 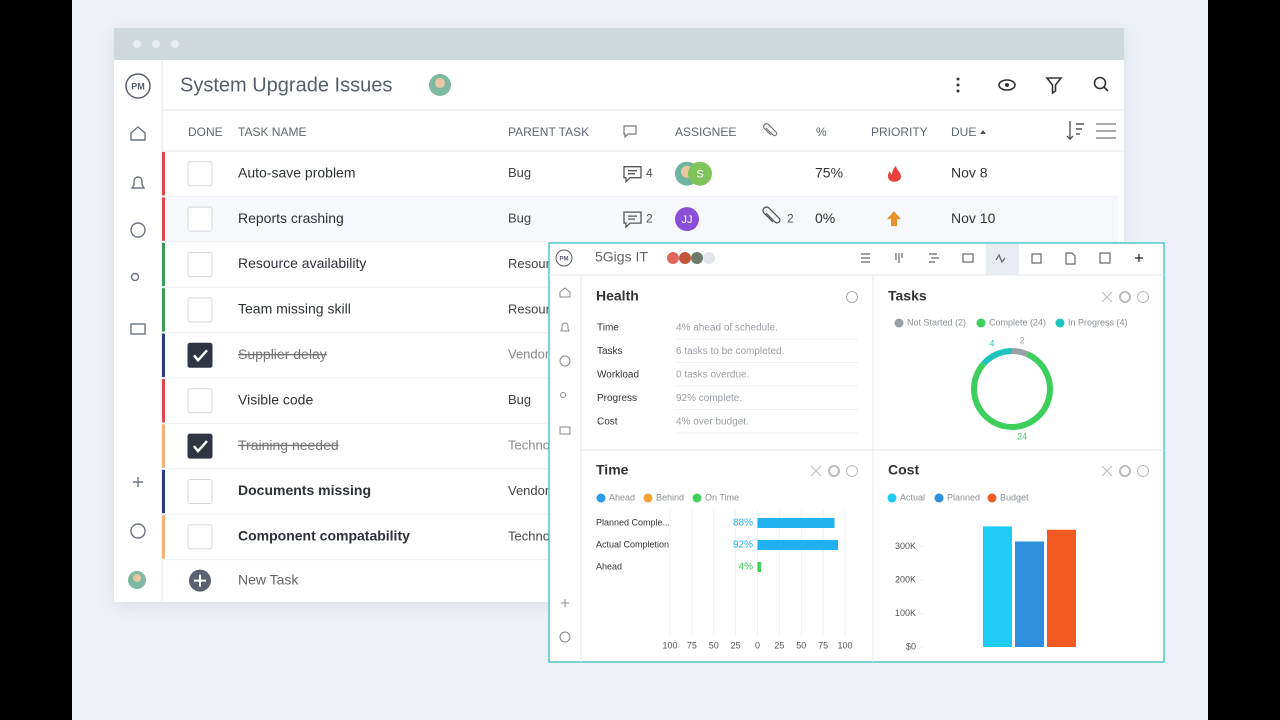 I want to click on donut-segment, so click(x=1020, y=353).